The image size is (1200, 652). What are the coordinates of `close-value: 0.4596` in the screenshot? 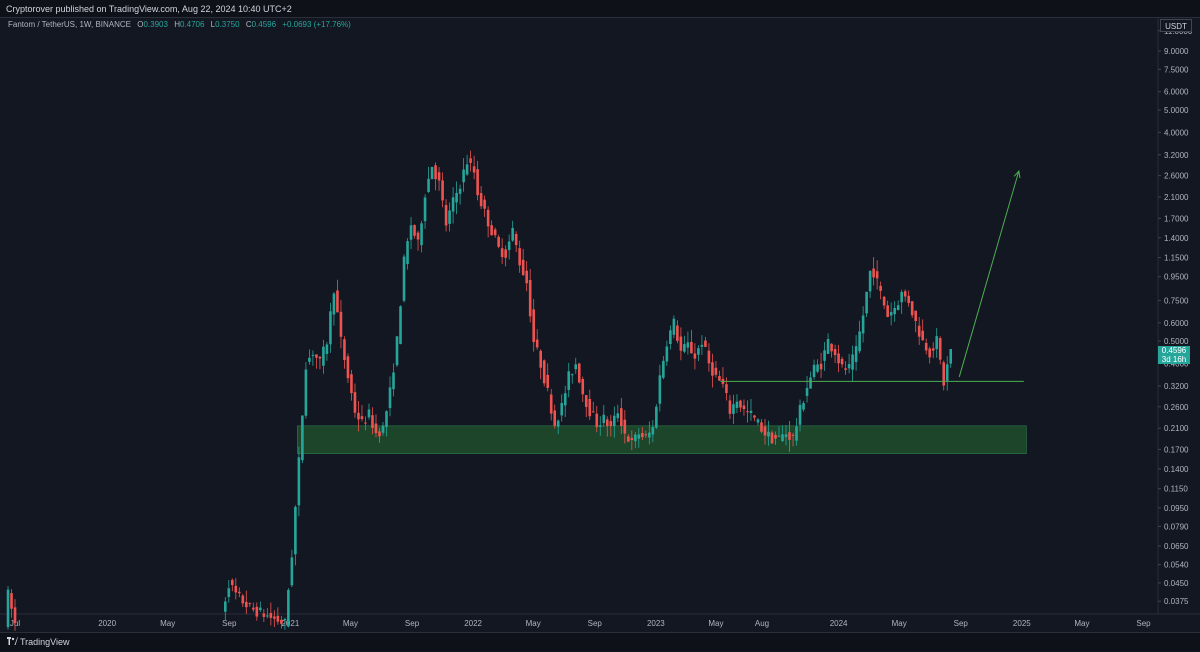 It's located at (264, 24).